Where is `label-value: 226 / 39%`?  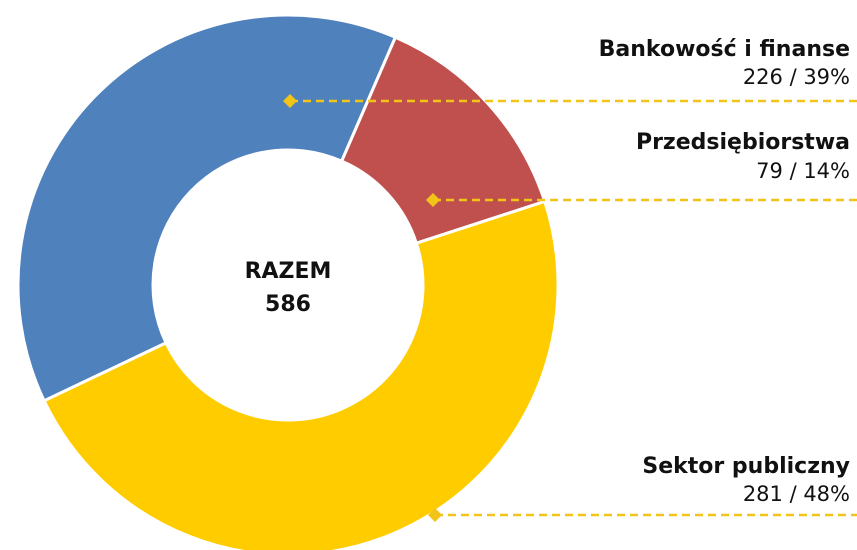 label-value: 226 / 39% is located at coordinates (796, 77).